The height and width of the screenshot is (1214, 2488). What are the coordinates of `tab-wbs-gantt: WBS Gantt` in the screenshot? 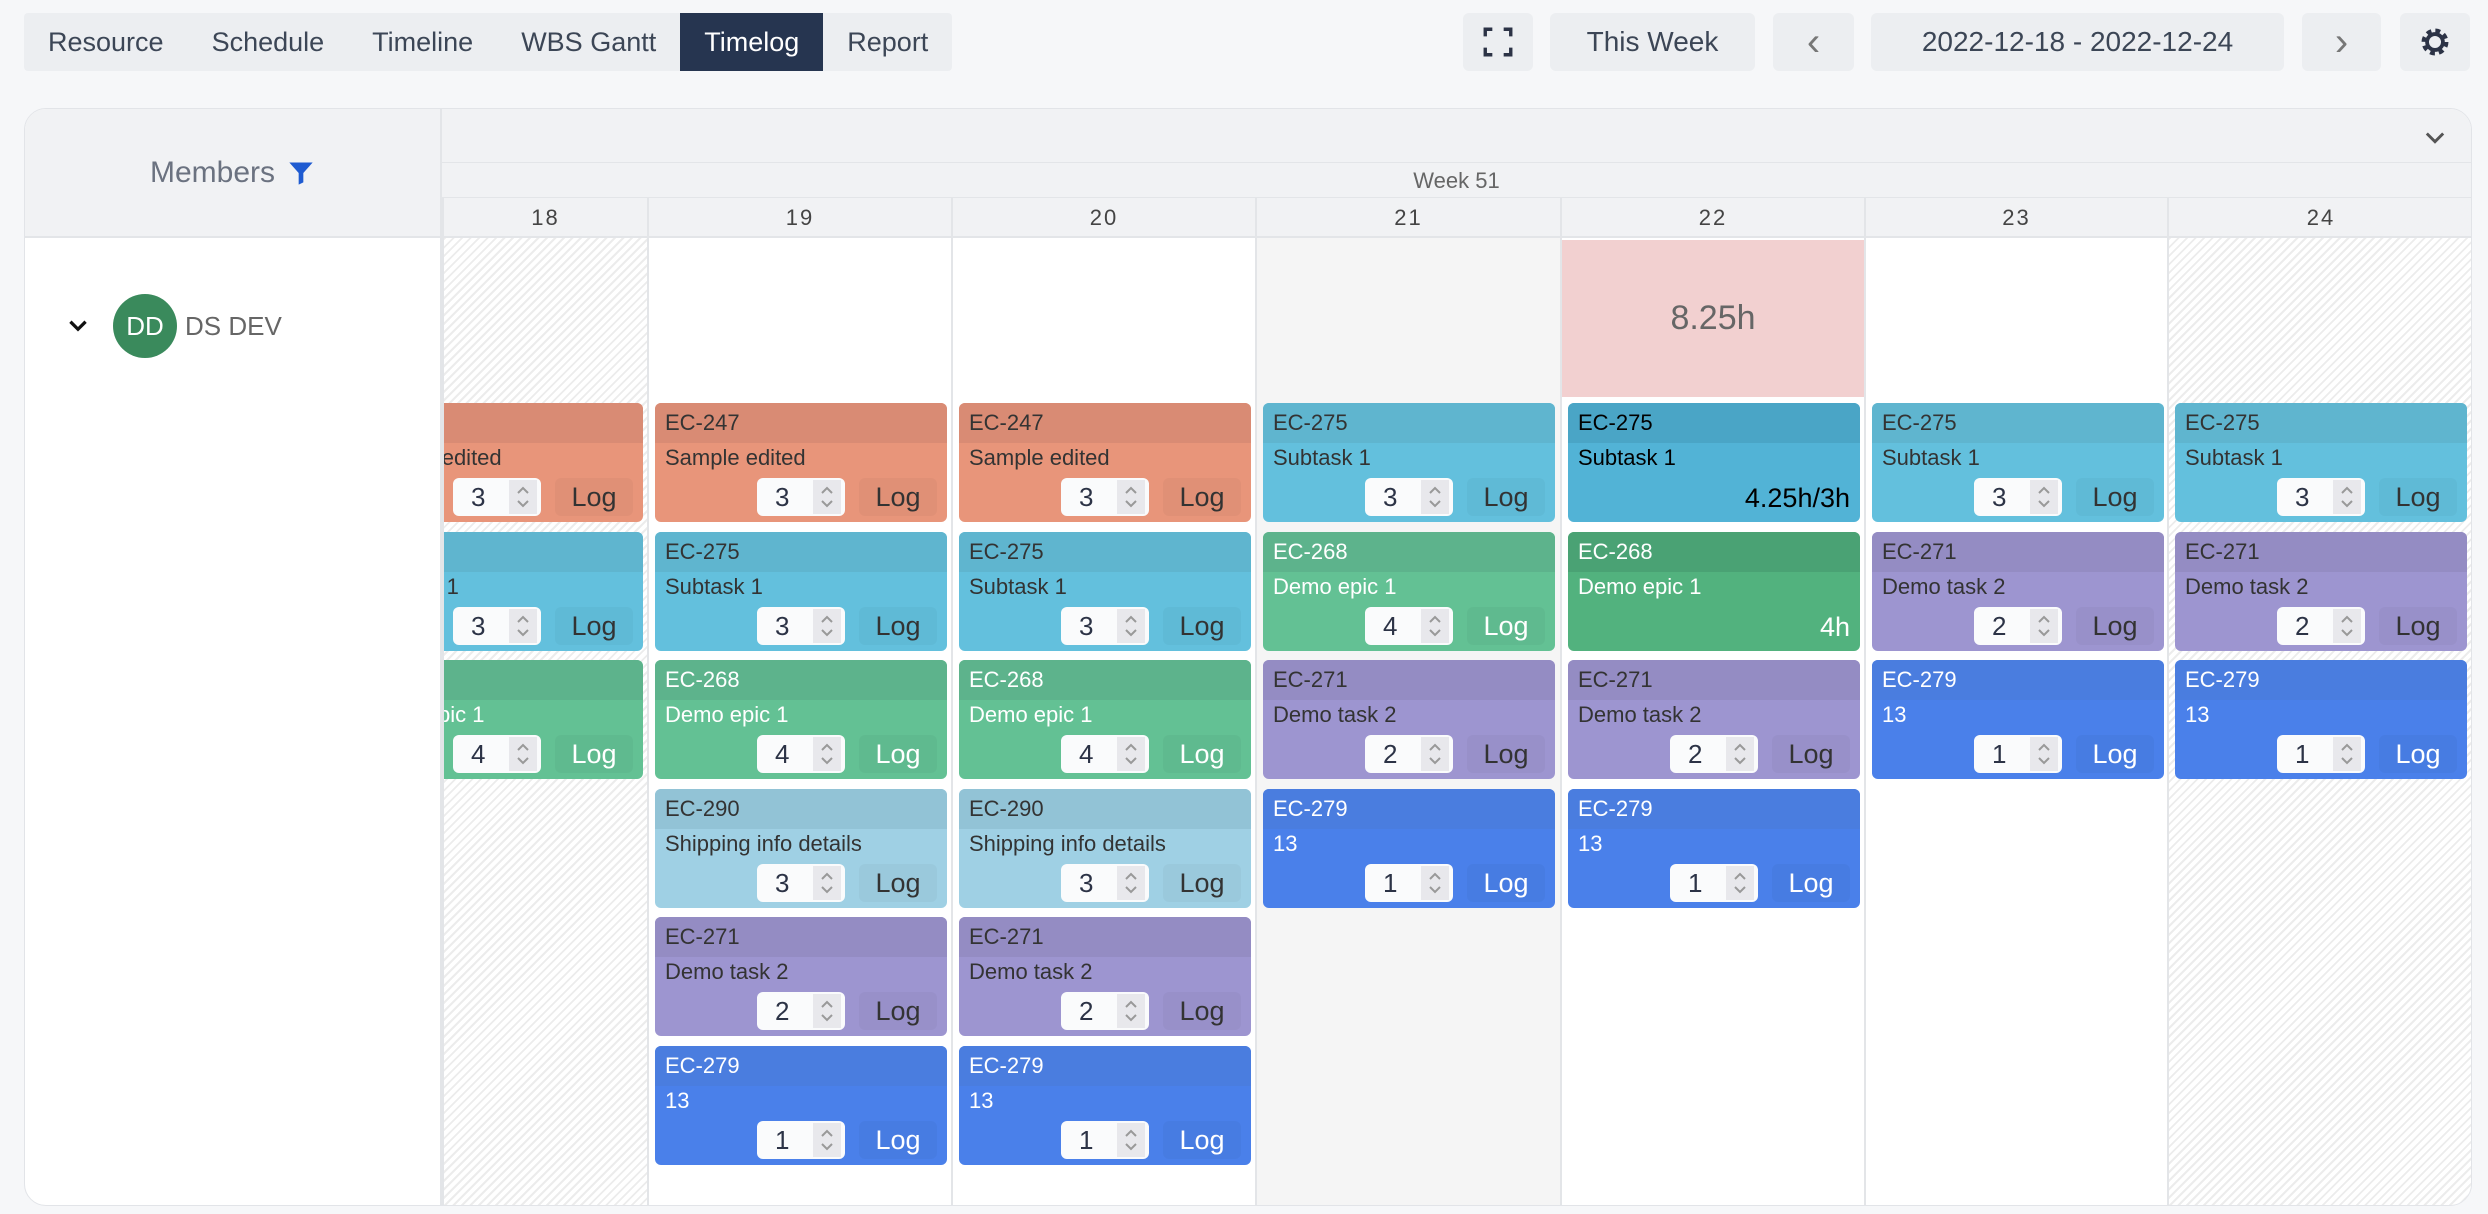 It's located at (589, 42).